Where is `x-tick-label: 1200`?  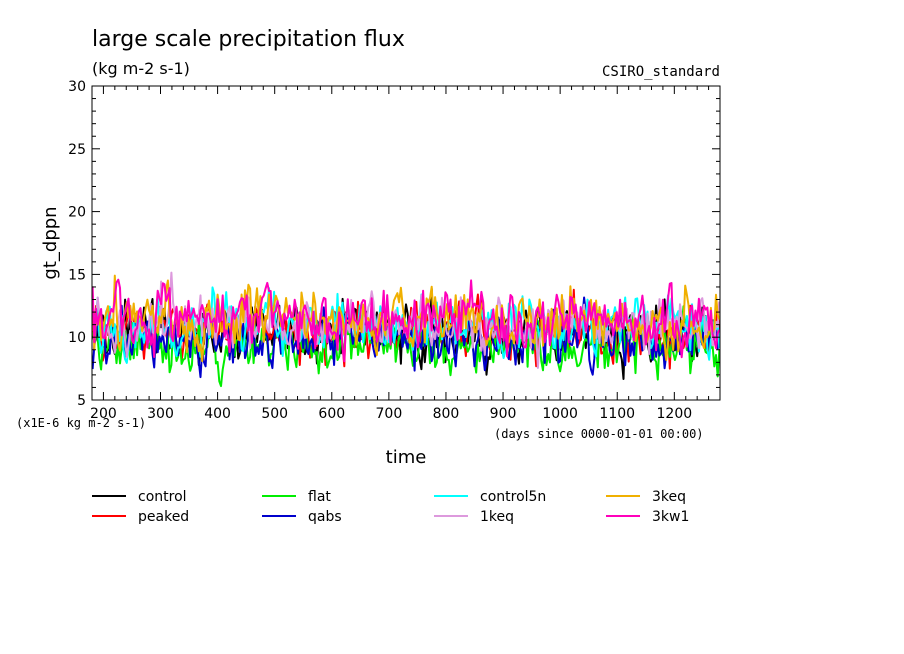 x-tick-label: 1200 is located at coordinates (675, 414).